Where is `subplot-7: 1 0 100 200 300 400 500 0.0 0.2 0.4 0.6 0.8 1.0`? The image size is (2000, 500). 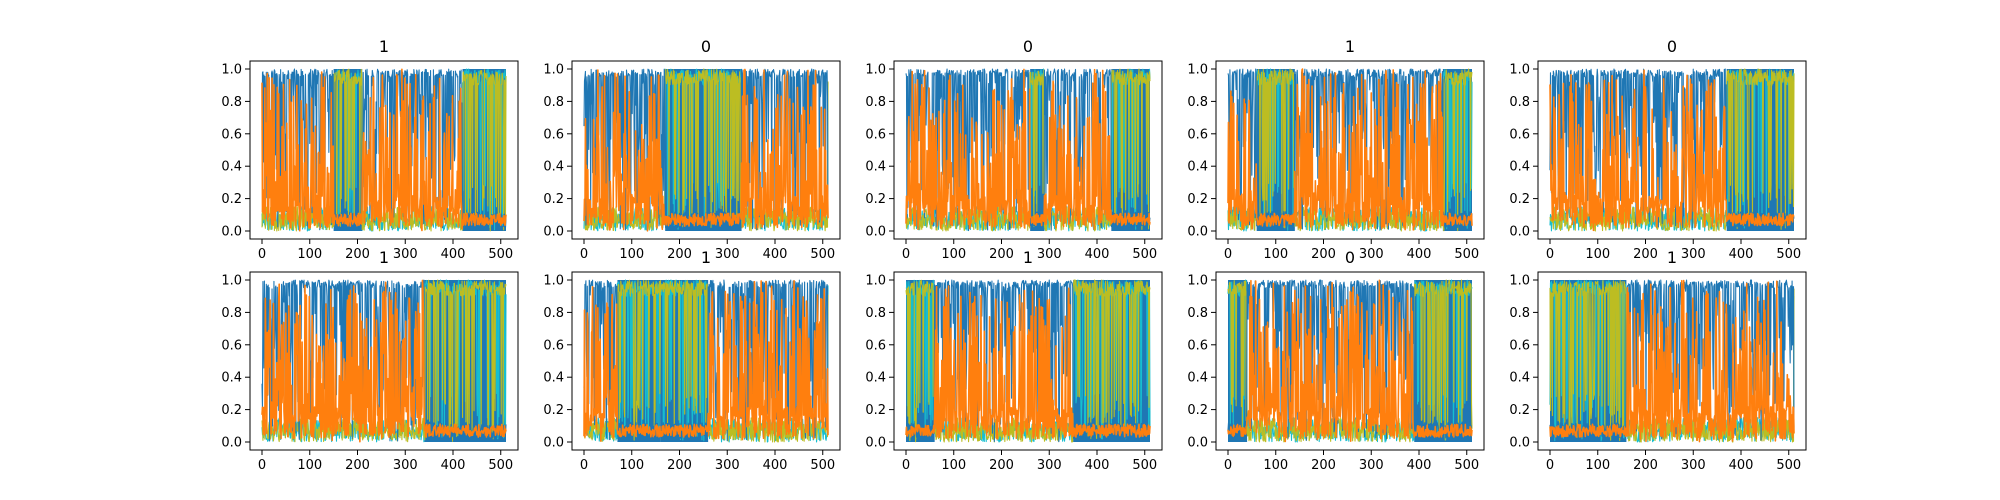
subplot-7: 1 0 100 200 300 400 500 0.0 0.2 0.4 0.6 0.8 1.0 is located at coordinates (692, 360).